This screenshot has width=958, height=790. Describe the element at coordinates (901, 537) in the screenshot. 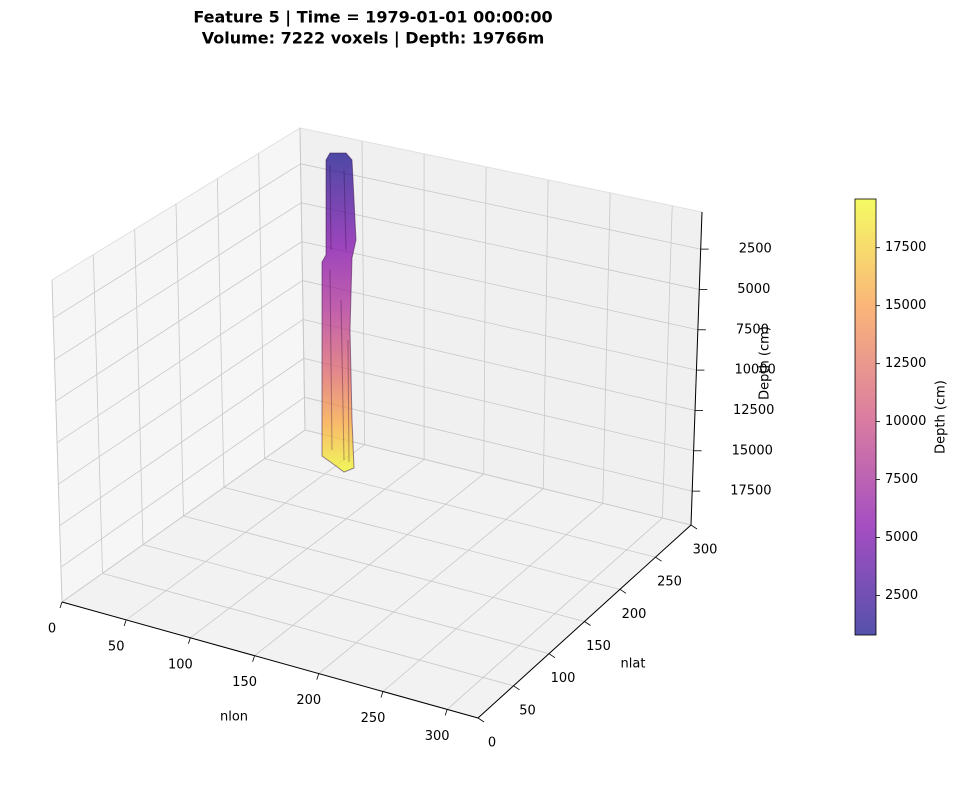

I see `colorbar-tick-label: 5000` at that location.